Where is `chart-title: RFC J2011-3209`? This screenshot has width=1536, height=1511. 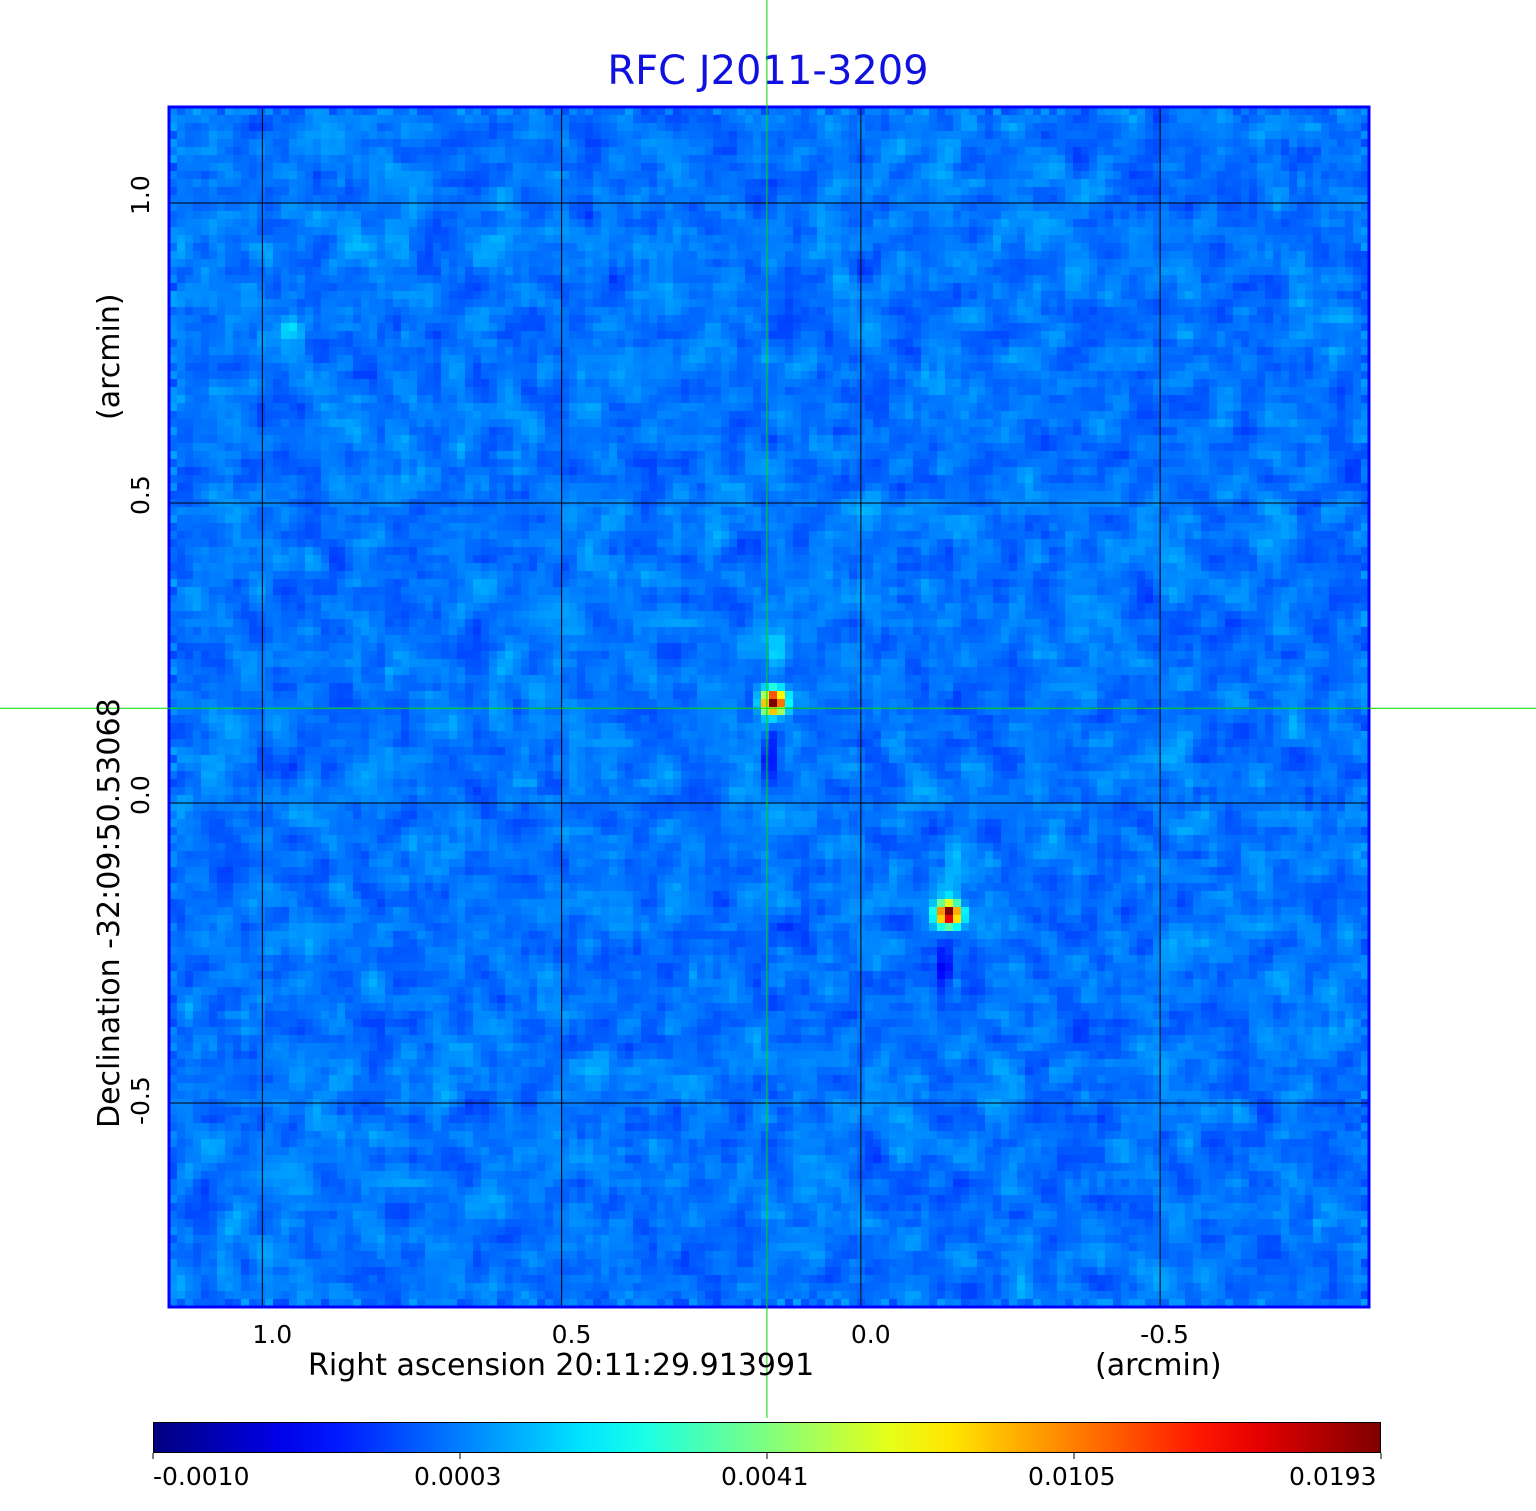 chart-title: RFC J2011-3209 is located at coordinates (768, 71).